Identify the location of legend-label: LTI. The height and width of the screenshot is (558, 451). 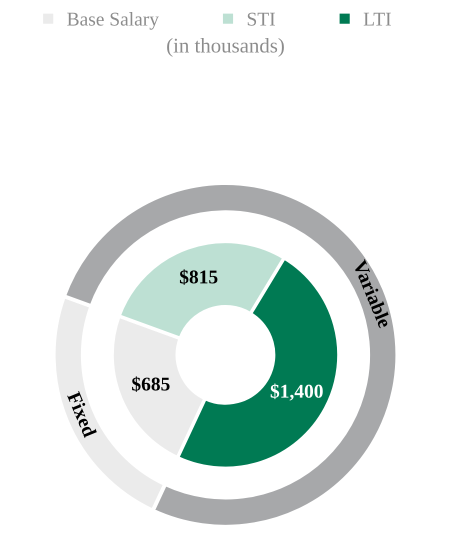
(377, 19).